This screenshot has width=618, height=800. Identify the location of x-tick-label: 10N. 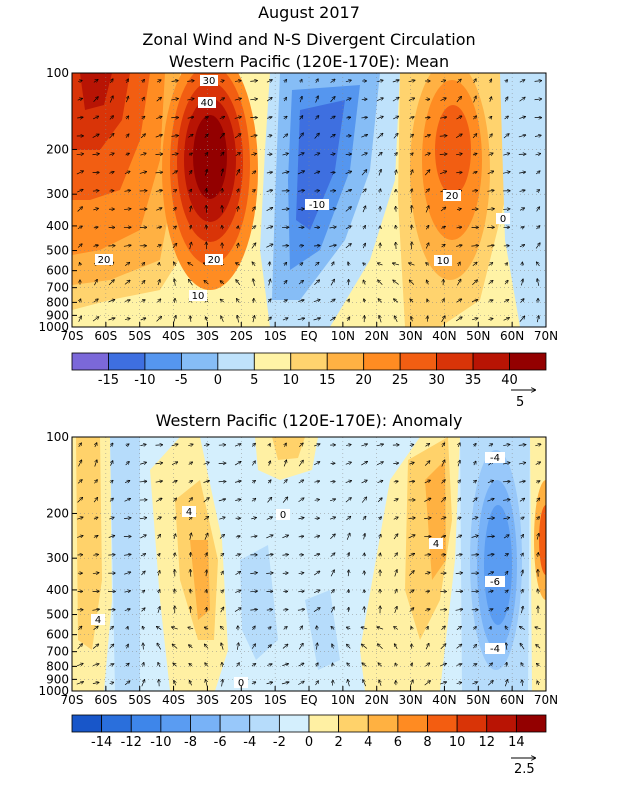
(343, 336).